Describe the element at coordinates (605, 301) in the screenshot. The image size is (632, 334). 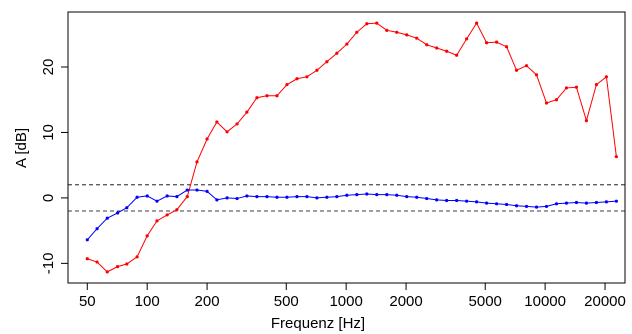
I see `x-tick-label: 20000` at that location.